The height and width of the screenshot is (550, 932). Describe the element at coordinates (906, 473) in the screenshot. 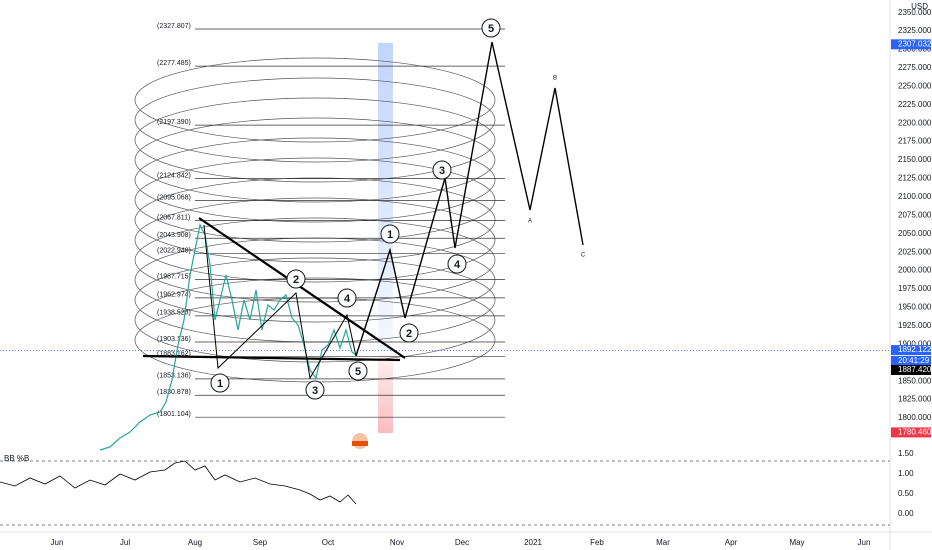

I see `indicator-tick-label: 1.00` at that location.